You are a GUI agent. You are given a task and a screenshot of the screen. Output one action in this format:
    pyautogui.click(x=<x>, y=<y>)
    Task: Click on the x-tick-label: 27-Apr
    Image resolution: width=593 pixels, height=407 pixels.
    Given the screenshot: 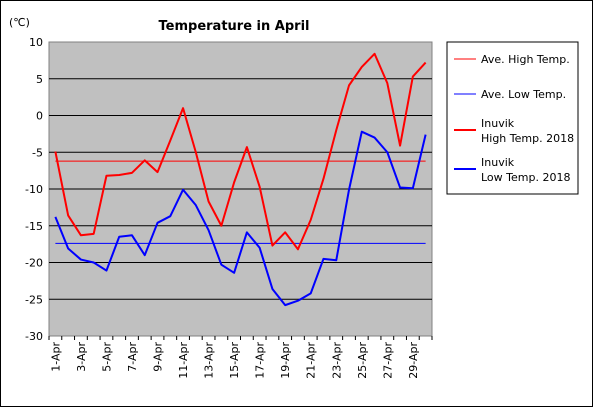 What is the action you would take?
    pyautogui.click(x=387, y=360)
    